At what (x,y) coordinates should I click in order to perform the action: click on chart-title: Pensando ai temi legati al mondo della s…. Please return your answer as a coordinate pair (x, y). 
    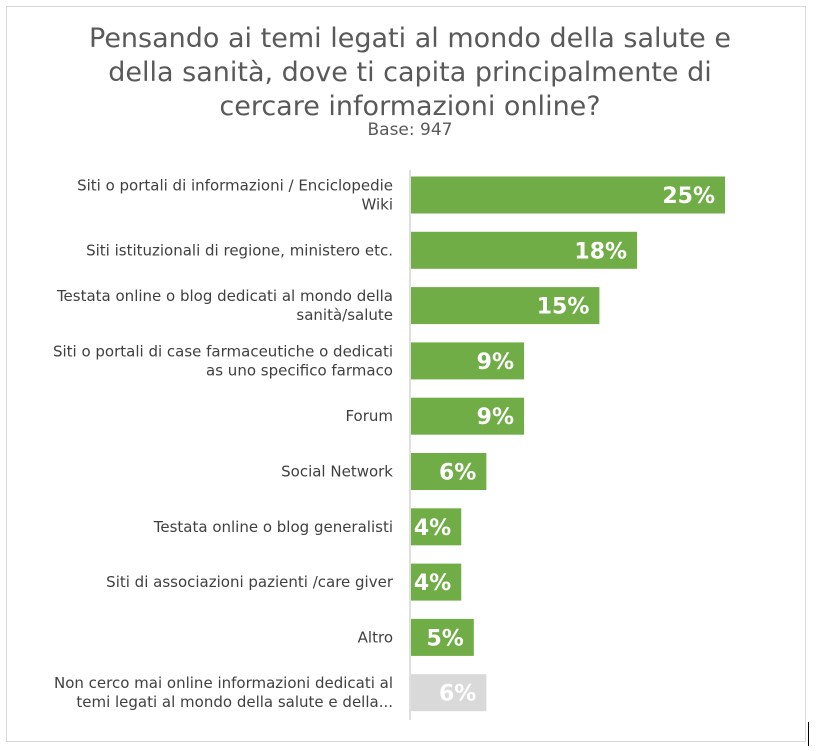
    Looking at the image, I should click on (410, 73).